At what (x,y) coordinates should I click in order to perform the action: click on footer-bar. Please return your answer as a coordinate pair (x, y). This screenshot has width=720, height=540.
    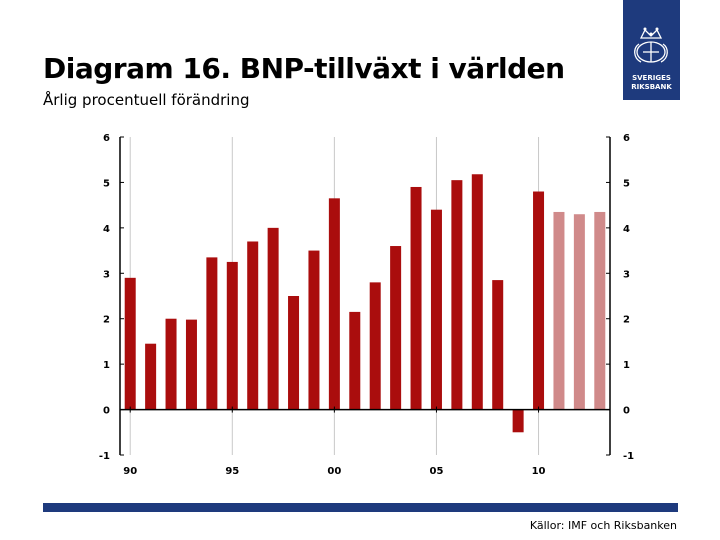
    Looking at the image, I should click on (360, 507).